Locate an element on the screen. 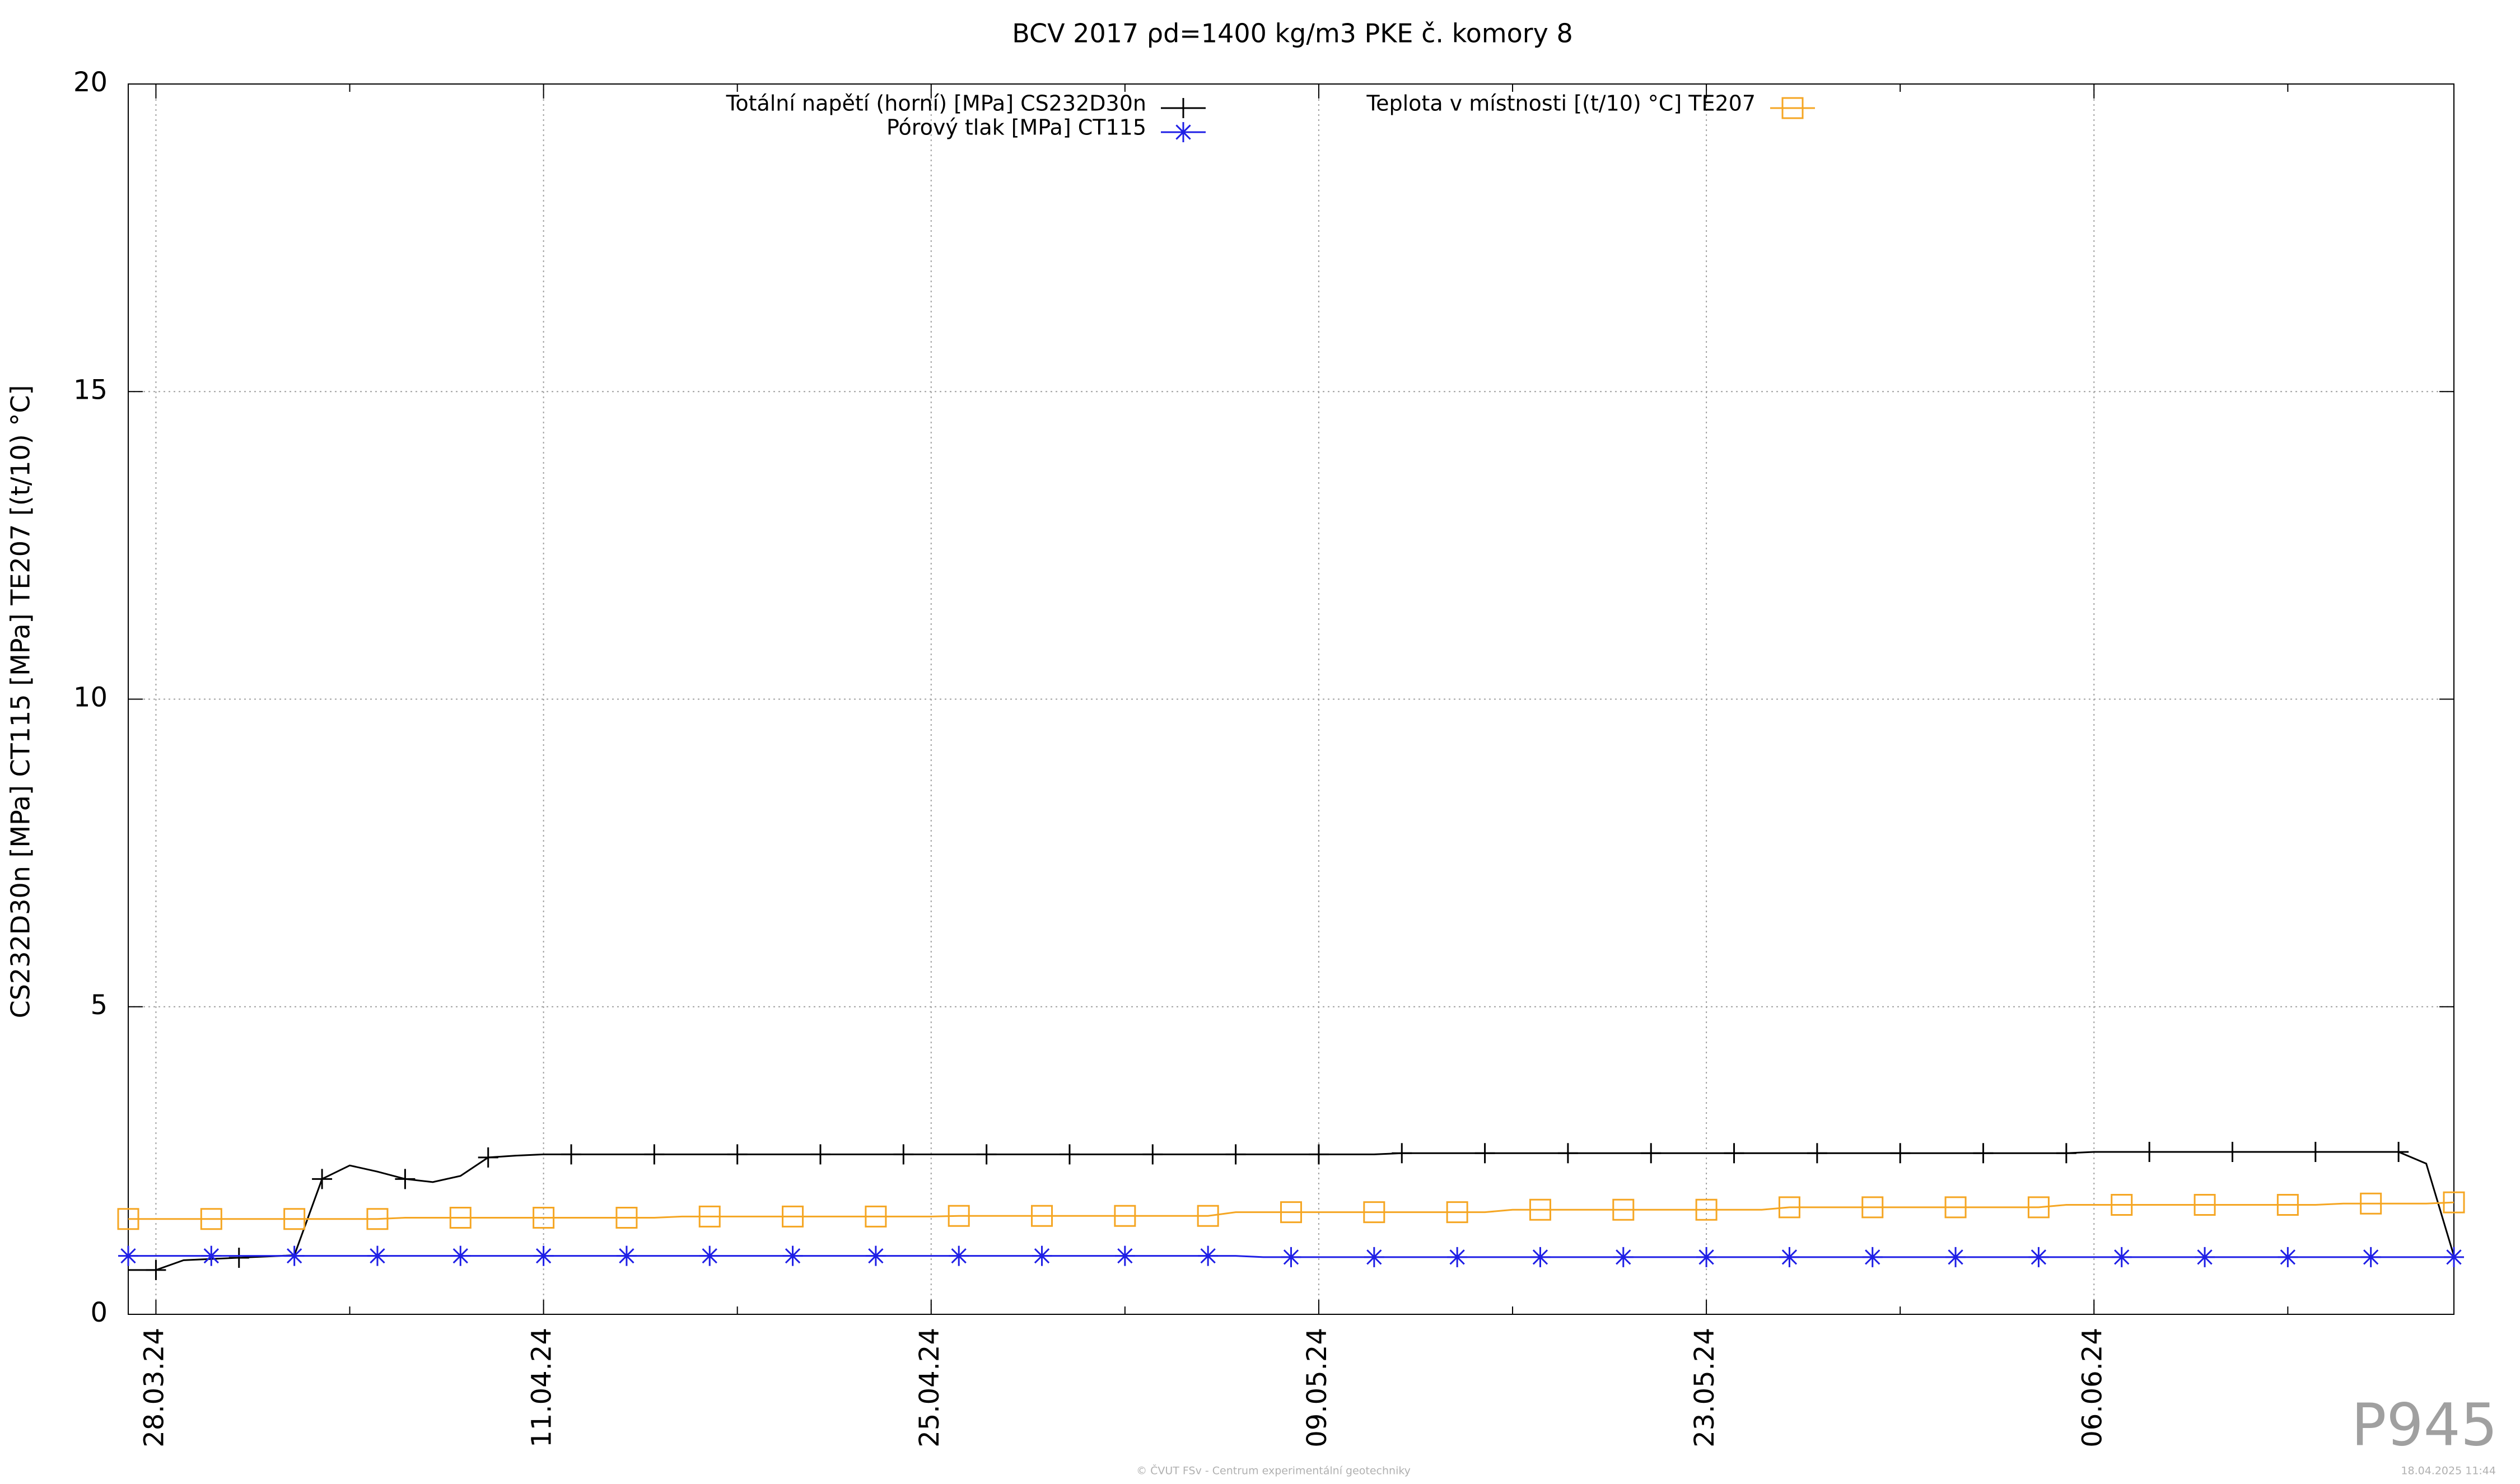 This screenshot has width=2520, height=1484. x-tick-label: 28.03.24 is located at coordinates (154, 1388).